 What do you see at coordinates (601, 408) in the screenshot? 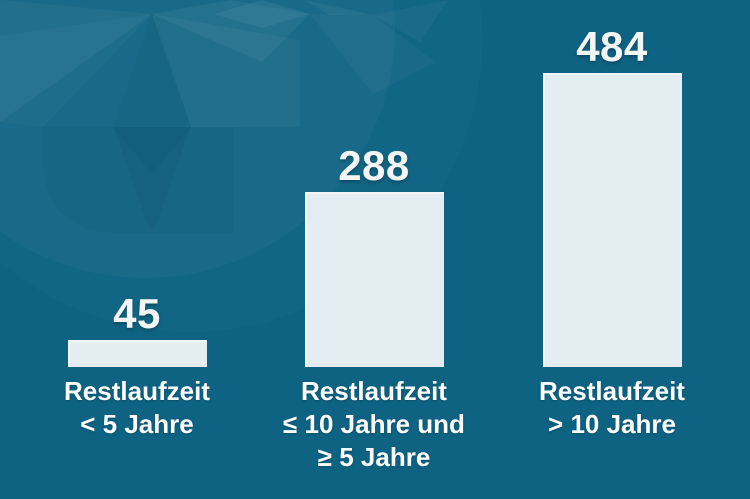
I see `category-label-gt-10-jahre: Restlaufzeit > 10 Jahre` at bounding box center [601, 408].